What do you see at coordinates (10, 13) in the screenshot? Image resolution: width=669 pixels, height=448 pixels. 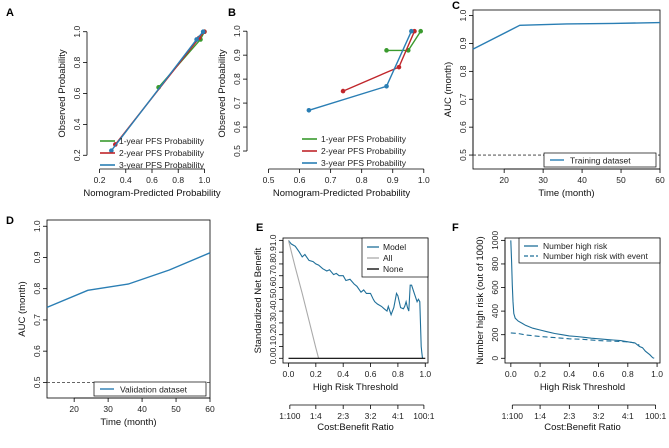 I see `panel-label: A` at bounding box center [10, 13].